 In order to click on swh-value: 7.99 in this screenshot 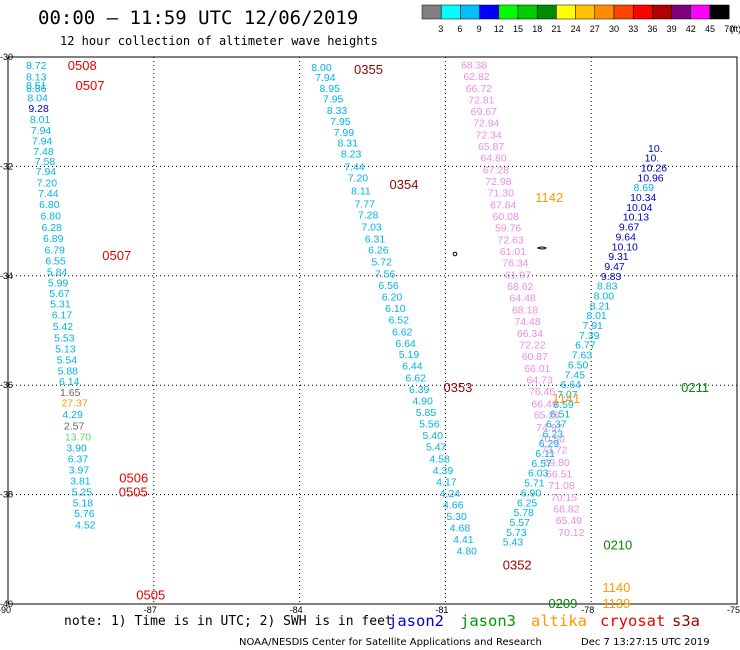, I will do `click(344, 133)`.